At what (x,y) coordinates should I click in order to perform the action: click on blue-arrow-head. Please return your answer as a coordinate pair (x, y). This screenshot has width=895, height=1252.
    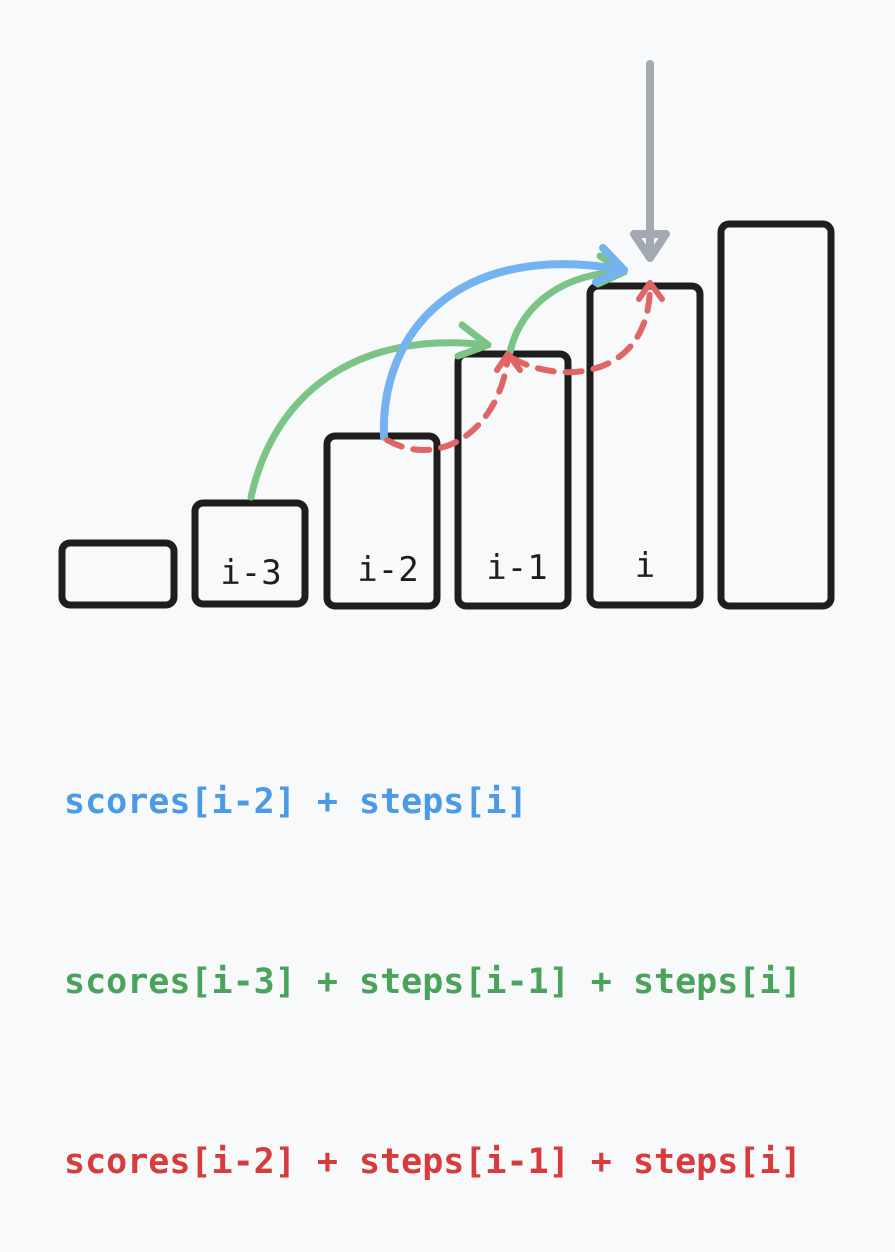
    Looking at the image, I should click on (610, 265).